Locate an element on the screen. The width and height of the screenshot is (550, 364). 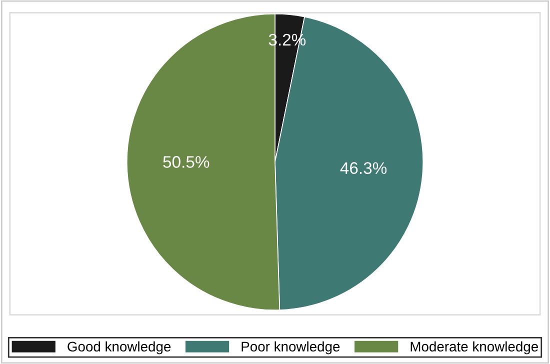
data-label: 50.5% is located at coordinates (186, 162).